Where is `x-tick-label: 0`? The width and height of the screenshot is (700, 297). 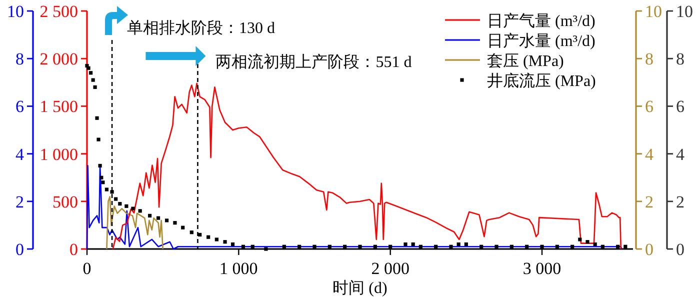
x-tick-label: 0 is located at coordinates (87, 268).